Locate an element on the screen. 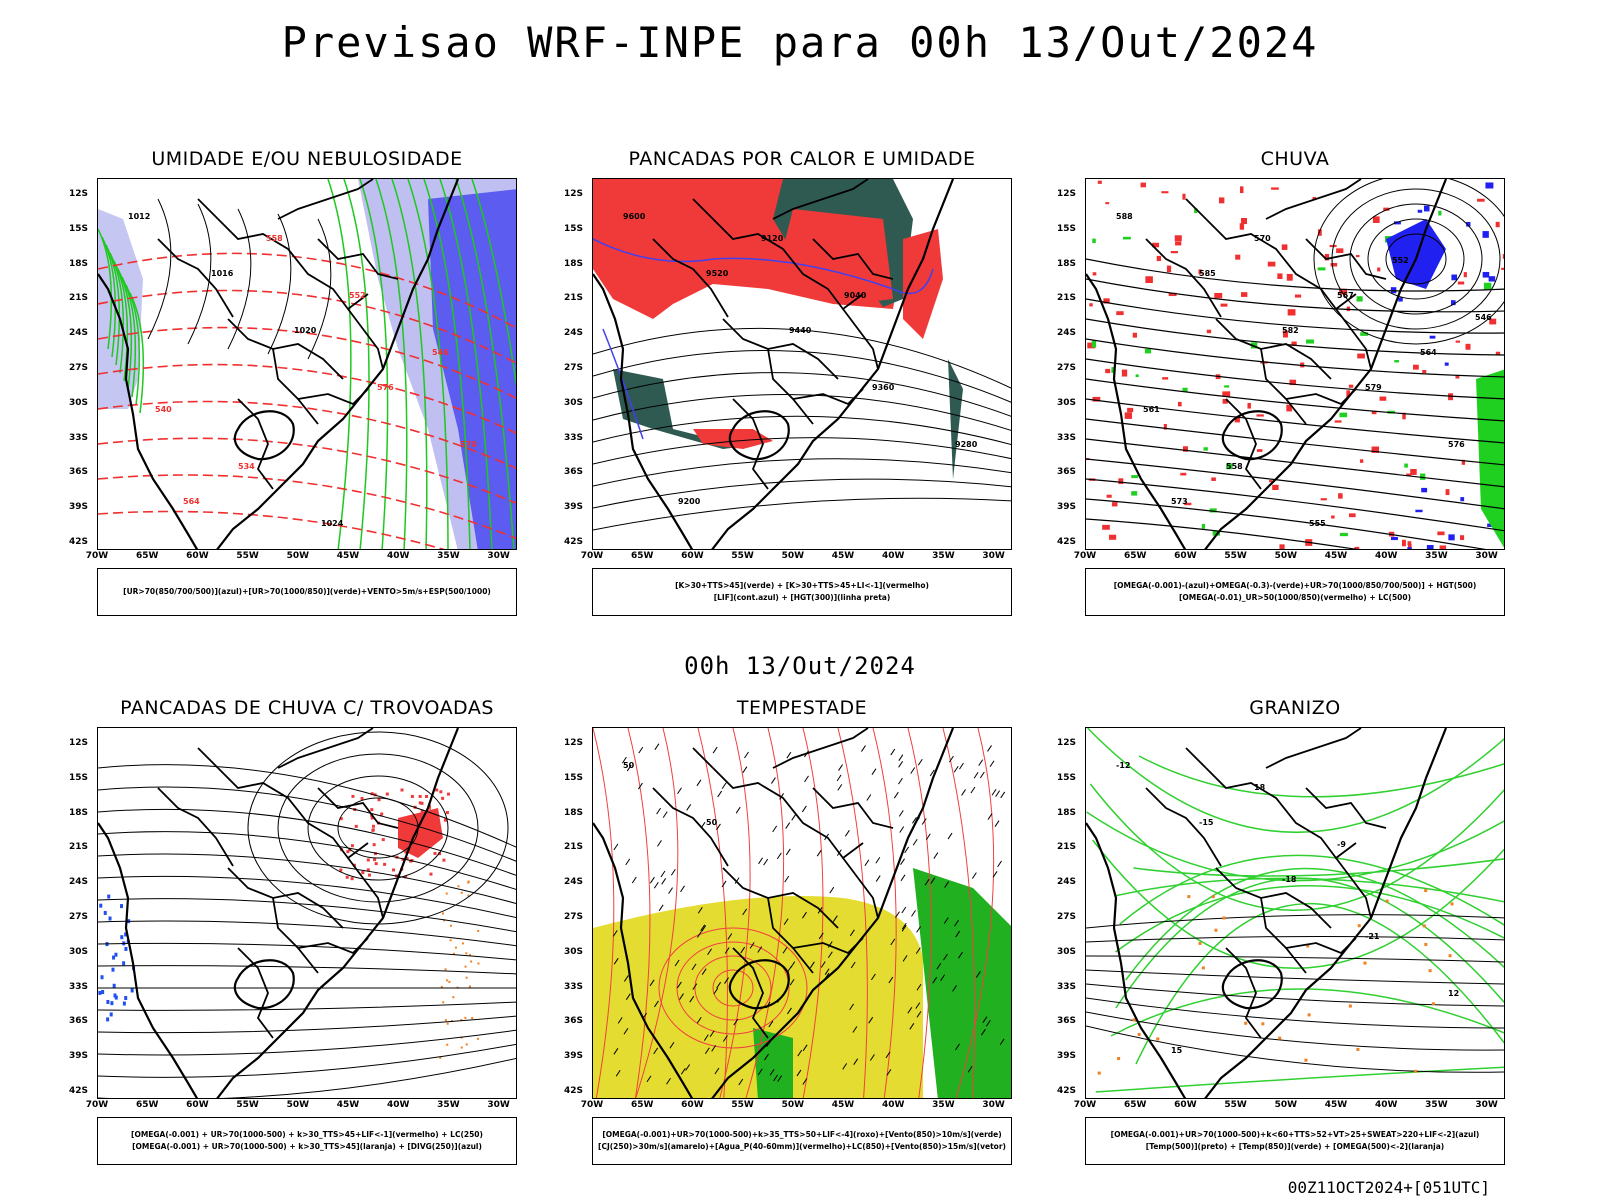  contour-label: 50 is located at coordinates (712, 822).